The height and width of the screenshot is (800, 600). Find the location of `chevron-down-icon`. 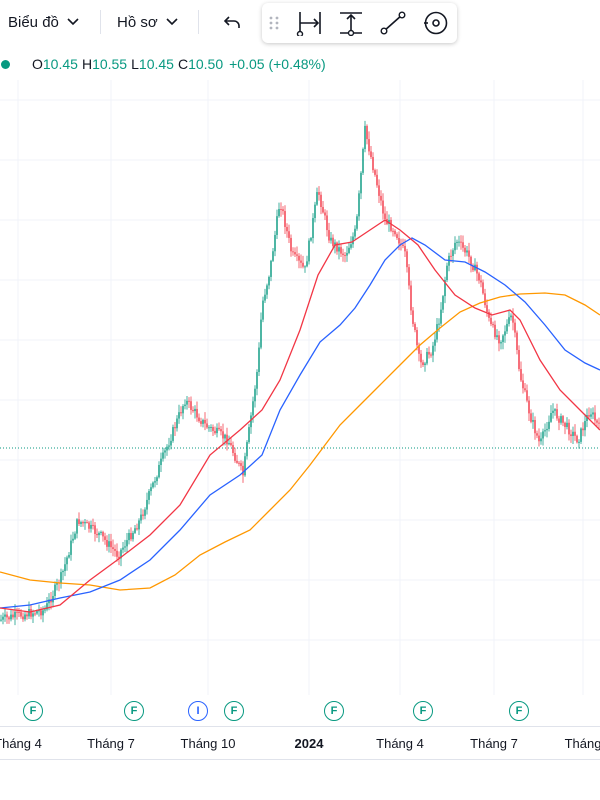

chevron-down-icon is located at coordinates (172, 22).